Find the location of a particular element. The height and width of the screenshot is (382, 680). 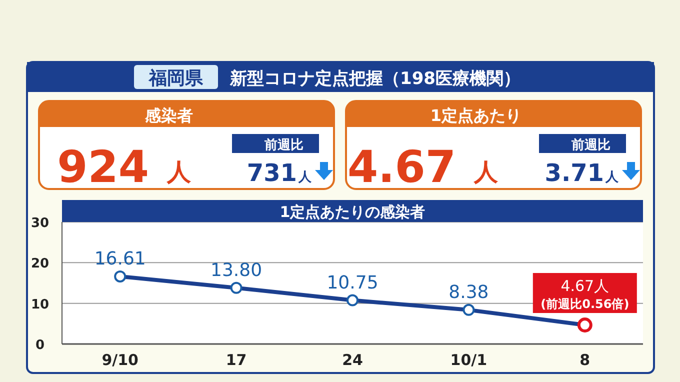

text: 924 is located at coordinates (103, 167).